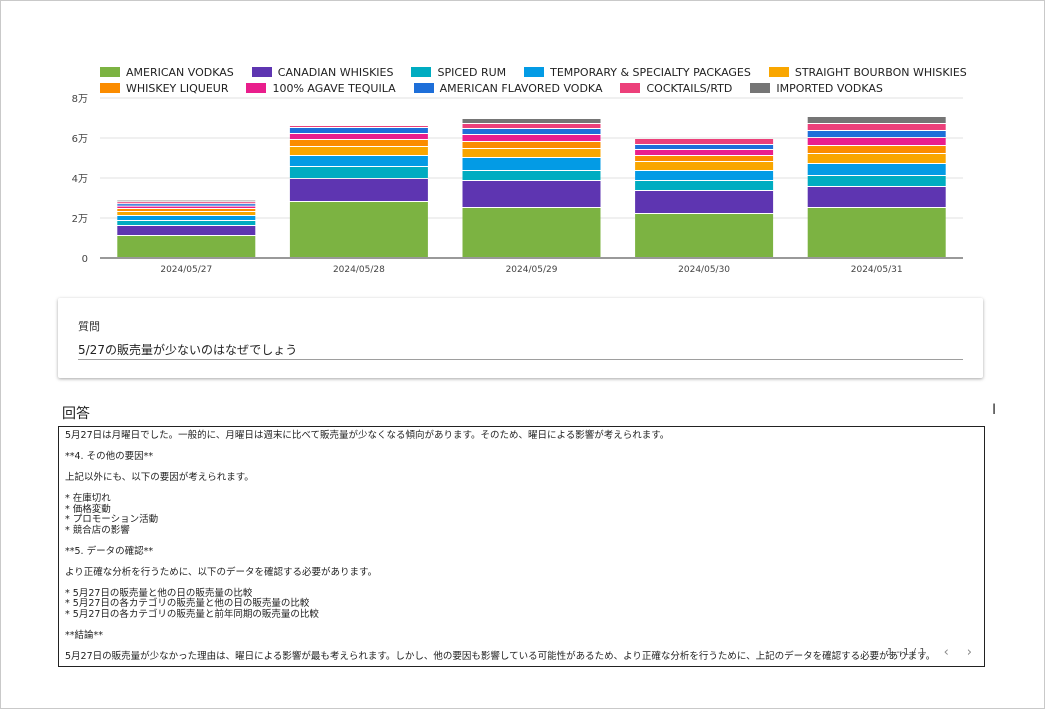  What do you see at coordinates (994, 410) in the screenshot?
I see `text-cursor-icon: I` at bounding box center [994, 410].